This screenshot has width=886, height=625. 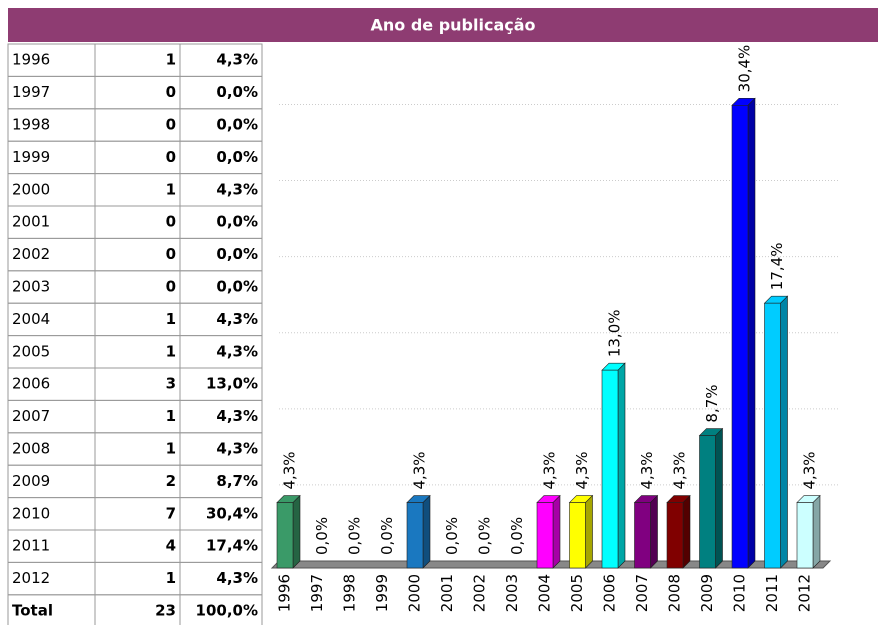 I want to click on cell-label: 2004, so click(x=31, y=319).